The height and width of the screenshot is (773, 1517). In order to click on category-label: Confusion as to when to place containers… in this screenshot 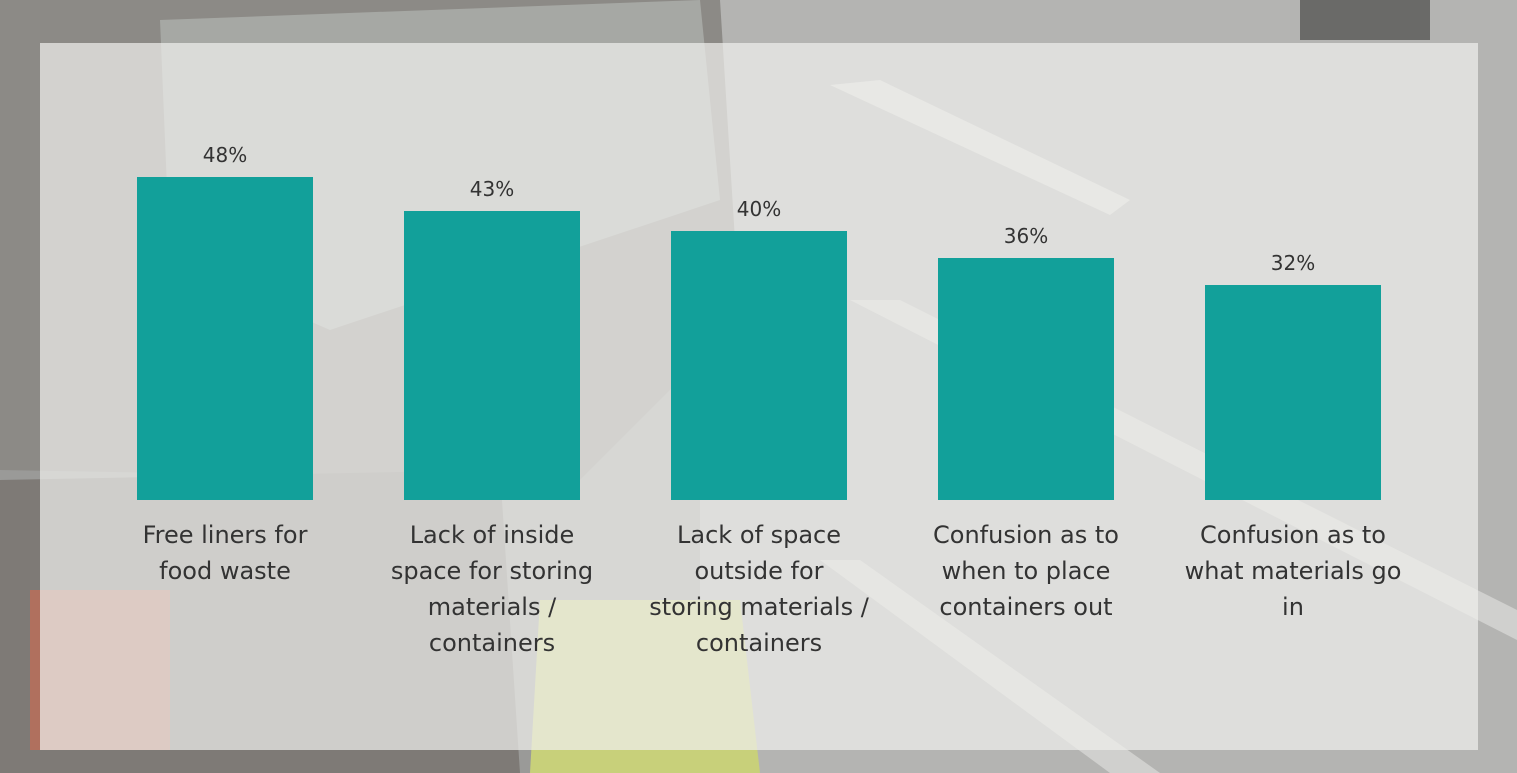, I will do `click(1026, 571)`.